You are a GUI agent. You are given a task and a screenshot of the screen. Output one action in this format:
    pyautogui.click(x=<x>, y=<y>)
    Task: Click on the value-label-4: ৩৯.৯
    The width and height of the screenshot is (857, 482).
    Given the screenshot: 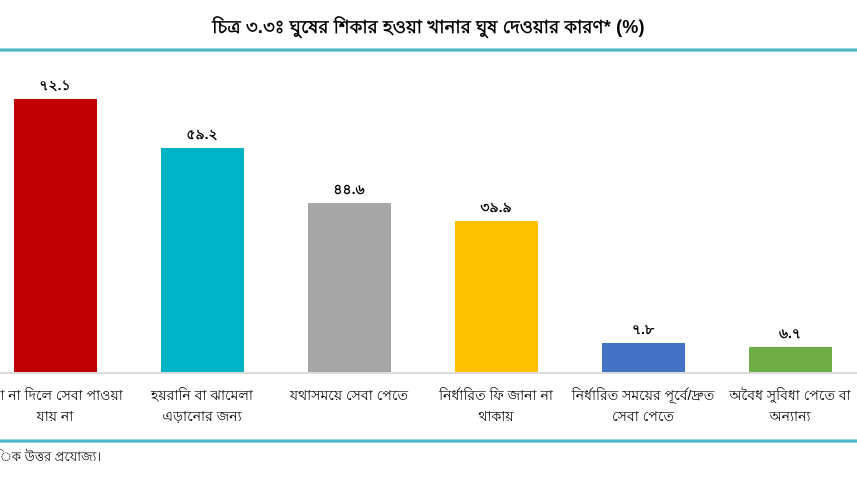 What is the action you would take?
    pyautogui.click(x=496, y=207)
    